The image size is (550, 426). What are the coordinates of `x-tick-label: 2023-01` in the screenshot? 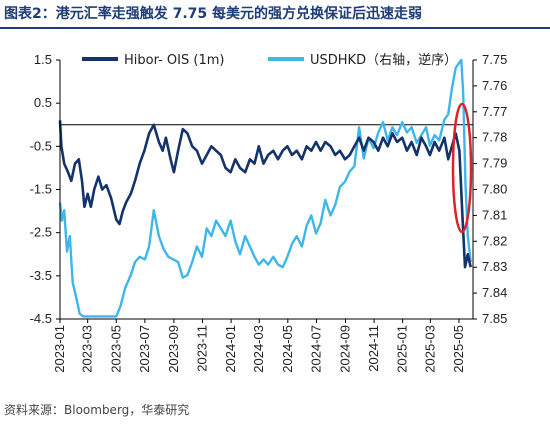 It's located at (59, 349).